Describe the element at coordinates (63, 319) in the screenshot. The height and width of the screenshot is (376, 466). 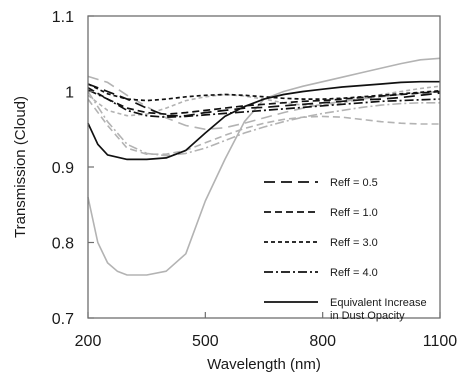
I see `y-tick-label: 0.7` at that location.